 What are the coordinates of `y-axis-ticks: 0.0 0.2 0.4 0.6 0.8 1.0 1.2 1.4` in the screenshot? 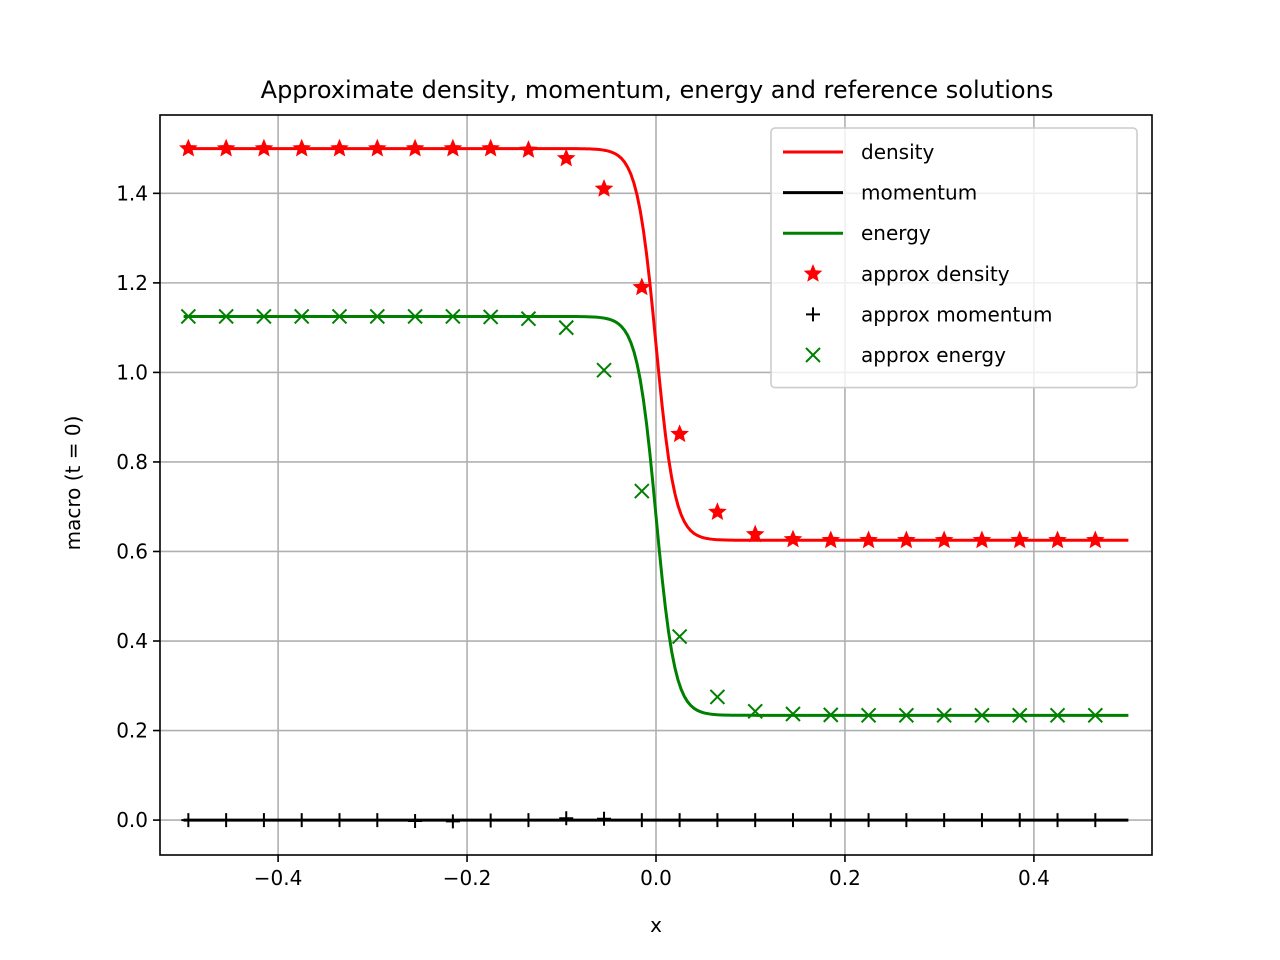 It's located at (138, 506).